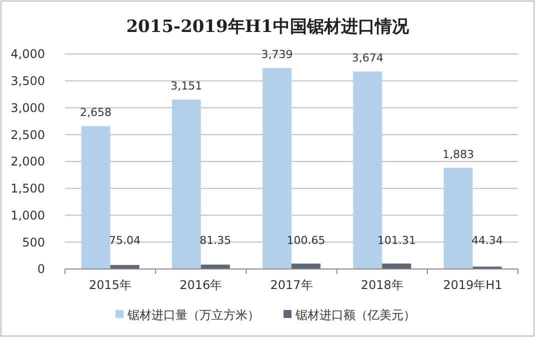 The height and width of the screenshot is (337, 535). I want to click on text: 101.31, so click(396, 240).